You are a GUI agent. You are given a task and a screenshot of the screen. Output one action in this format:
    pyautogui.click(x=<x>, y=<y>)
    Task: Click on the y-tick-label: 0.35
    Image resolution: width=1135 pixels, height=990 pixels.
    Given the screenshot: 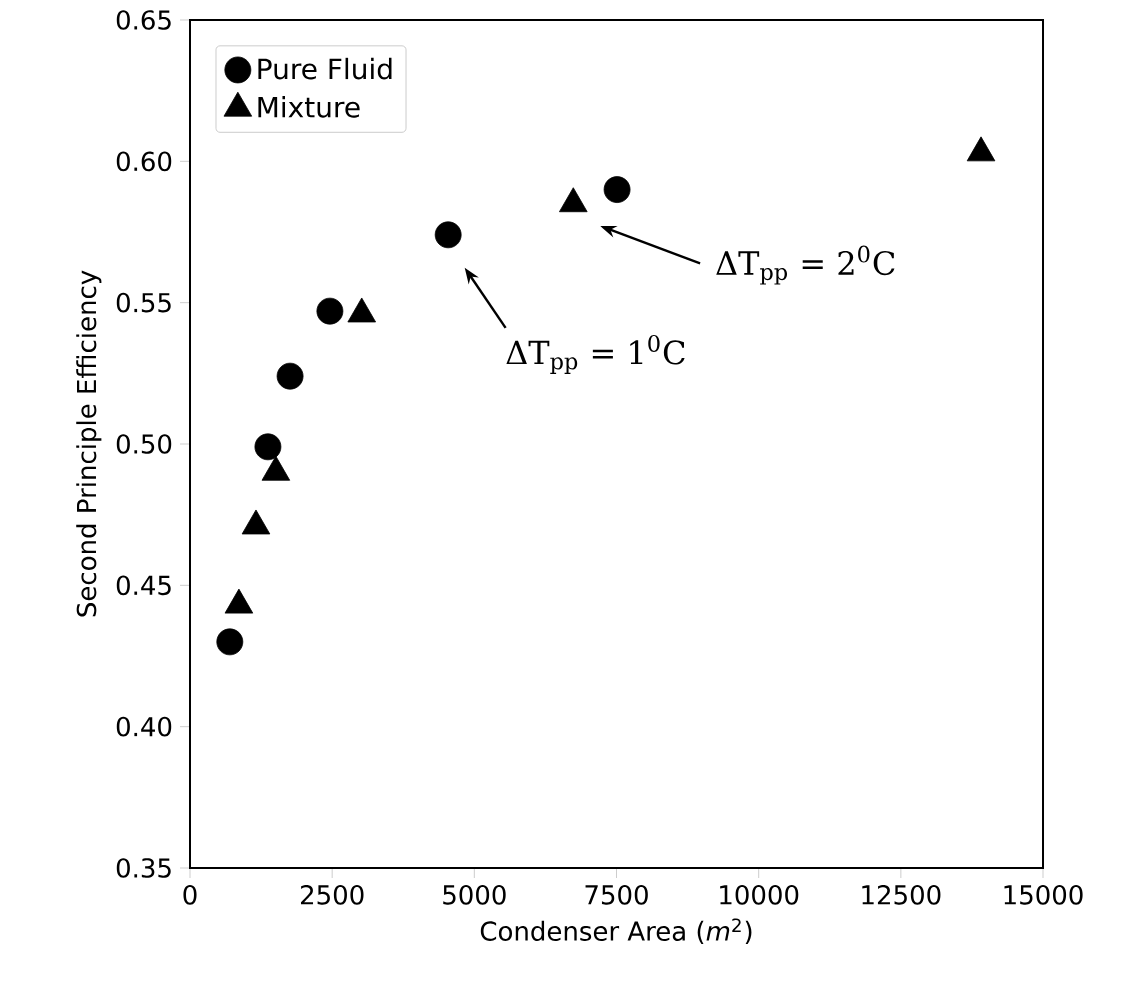 What is the action you would take?
    pyautogui.click(x=143, y=868)
    